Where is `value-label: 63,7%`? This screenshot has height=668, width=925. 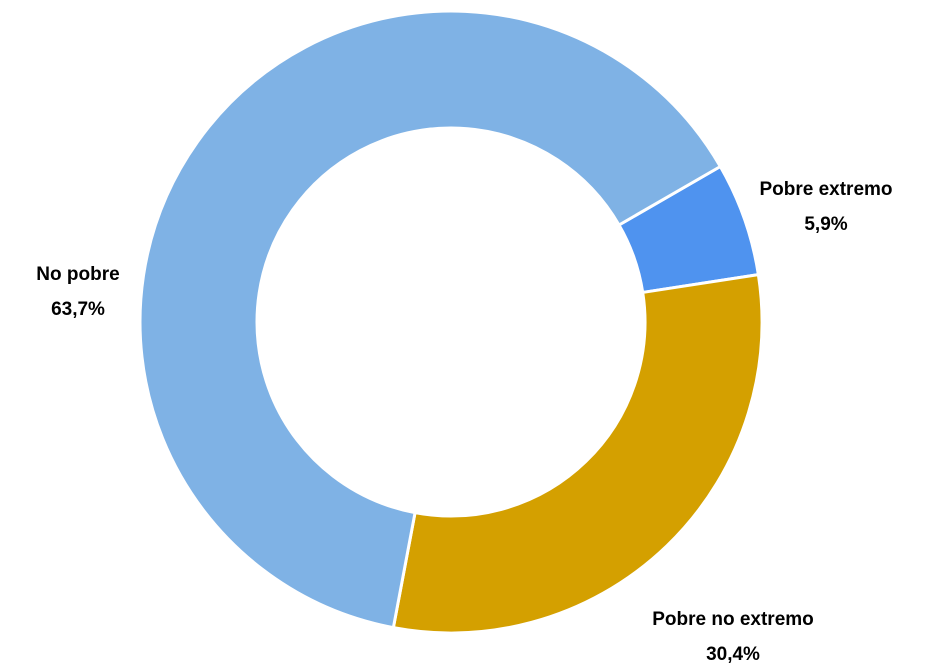 value-label: 63,7% is located at coordinates (78, 309).